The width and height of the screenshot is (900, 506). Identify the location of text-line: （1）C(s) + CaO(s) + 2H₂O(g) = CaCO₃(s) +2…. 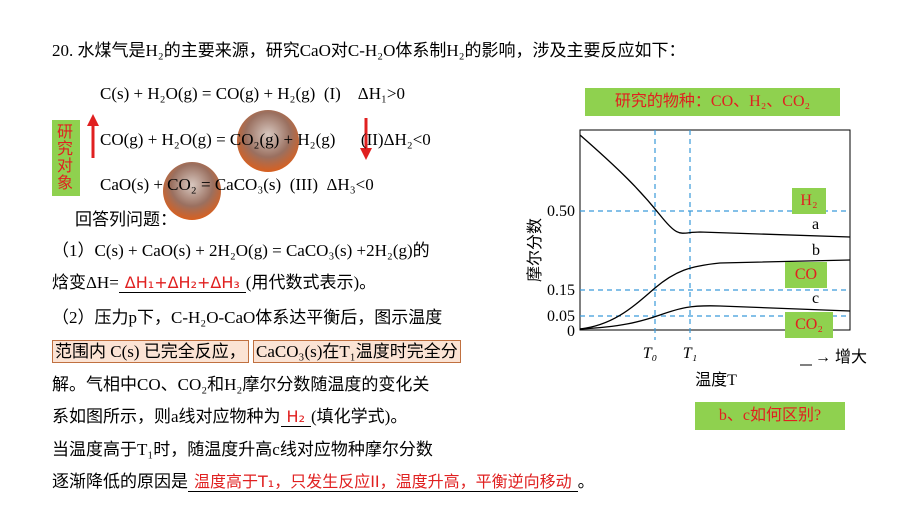
(241, 250).